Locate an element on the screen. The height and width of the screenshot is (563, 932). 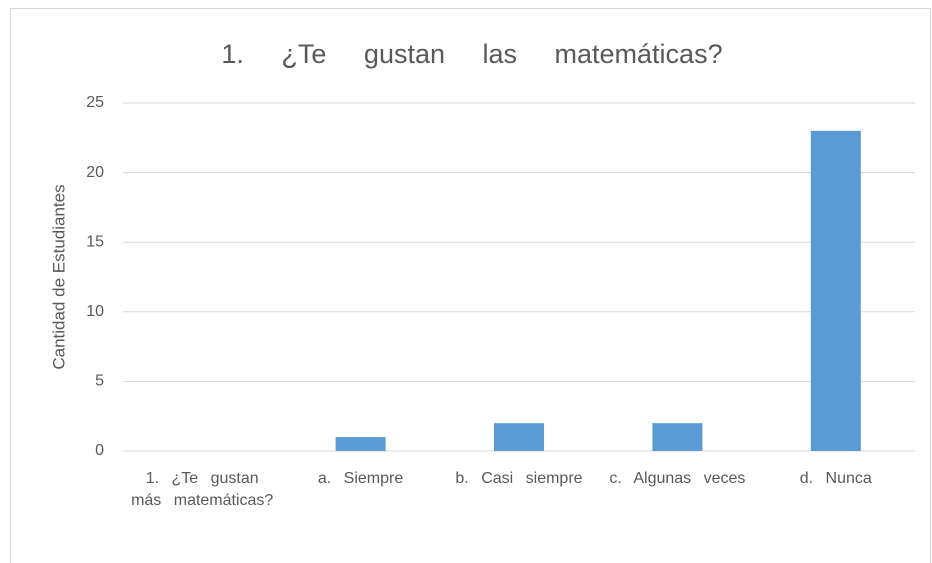
y-tick-label: 0 is located at coordinates (99, 450).